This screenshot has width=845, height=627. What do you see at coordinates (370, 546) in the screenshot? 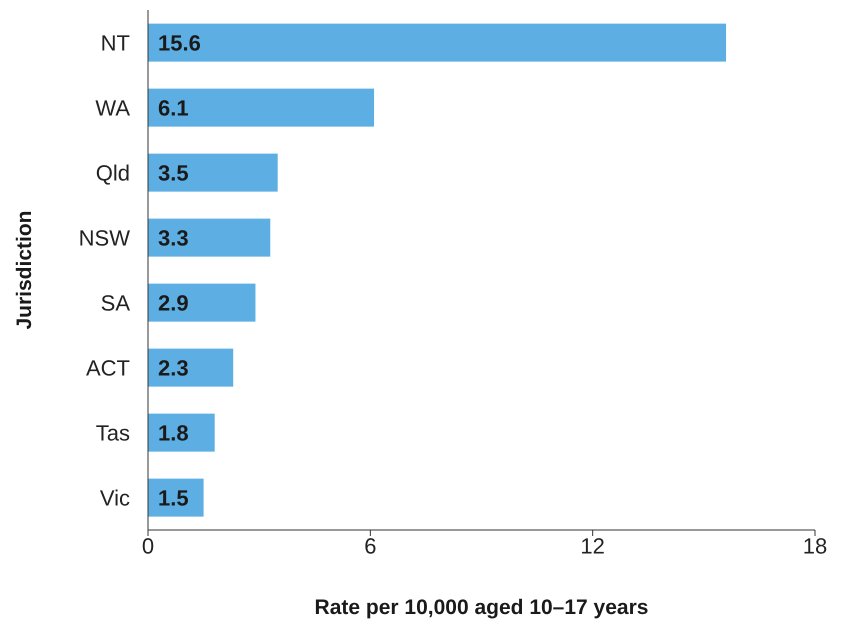
I see `x-tick-label: 6` at bounding box center [370, 546].